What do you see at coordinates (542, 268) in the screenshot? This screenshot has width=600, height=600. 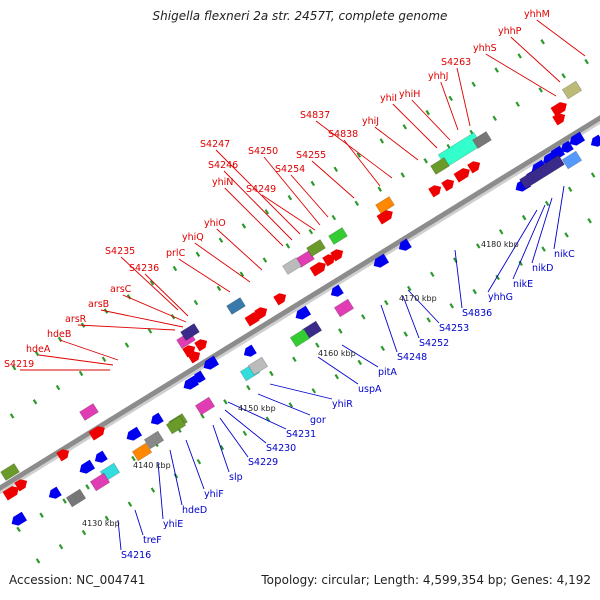 I see `reverse-gene-label: nikD` at bounding box center [542, 268].